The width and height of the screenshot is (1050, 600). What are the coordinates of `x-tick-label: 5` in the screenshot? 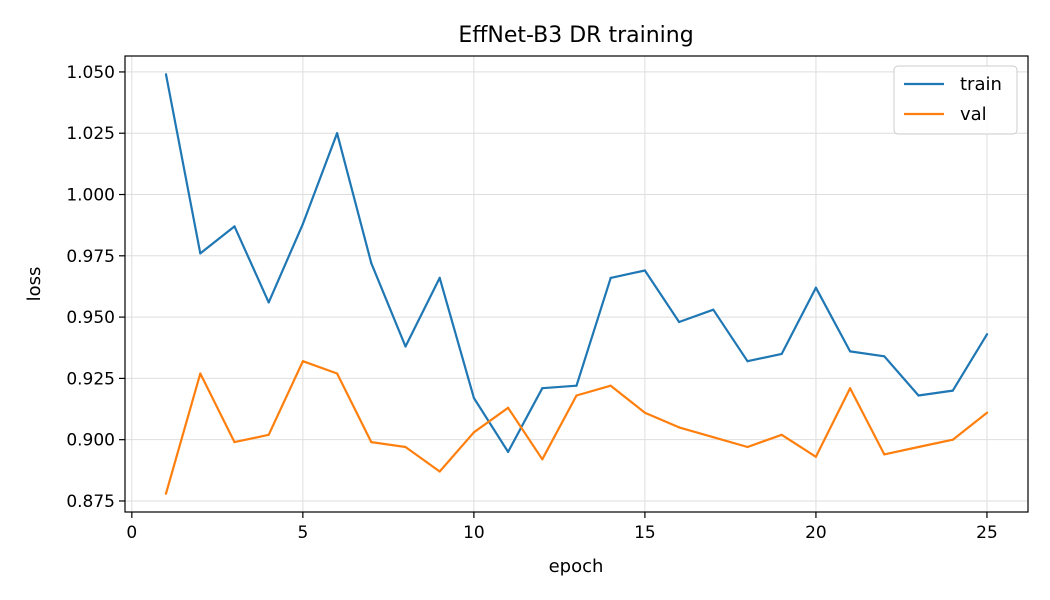 It's located at (302, 533).